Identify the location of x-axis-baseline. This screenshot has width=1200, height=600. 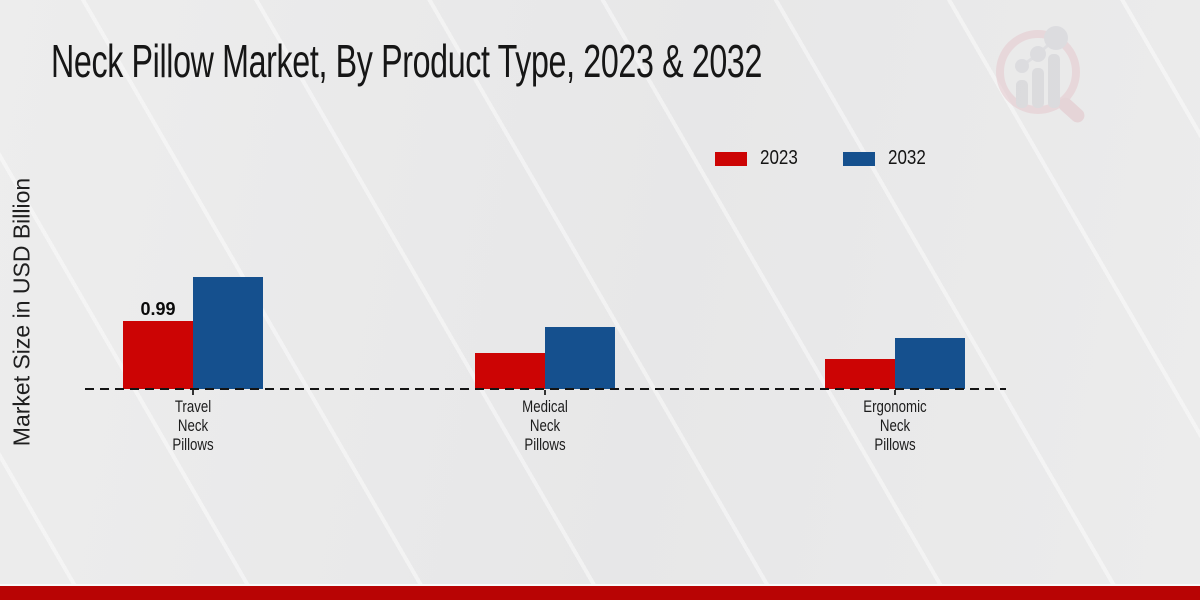
(545, 389).